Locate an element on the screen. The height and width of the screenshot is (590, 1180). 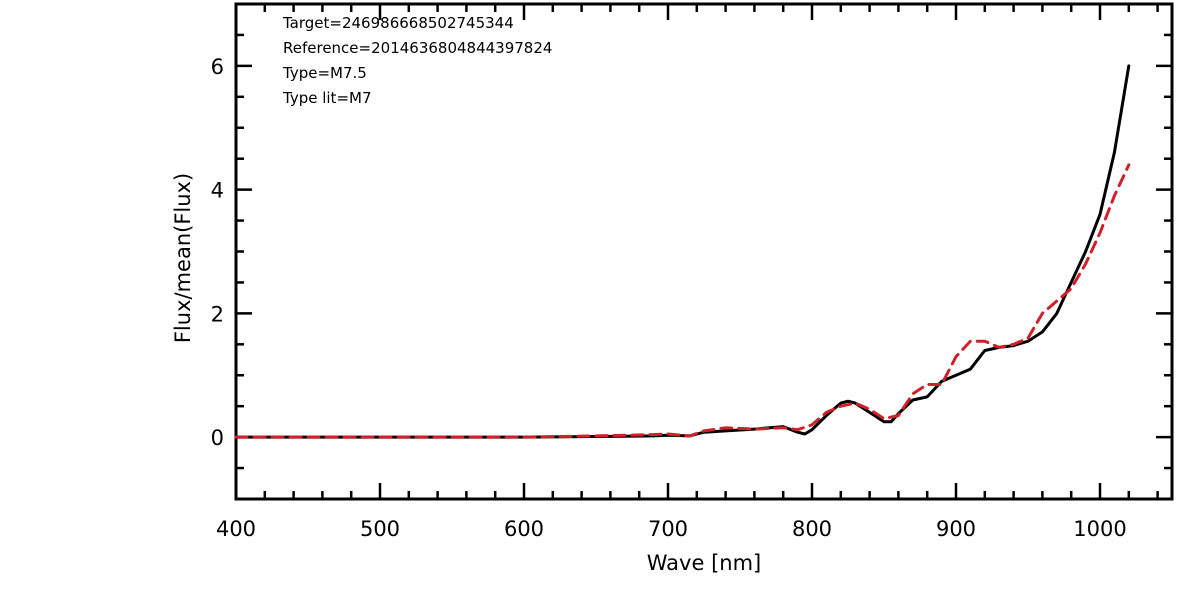
annotation-type-lit: Type lit=M7 is located at coordinates (327, 98).